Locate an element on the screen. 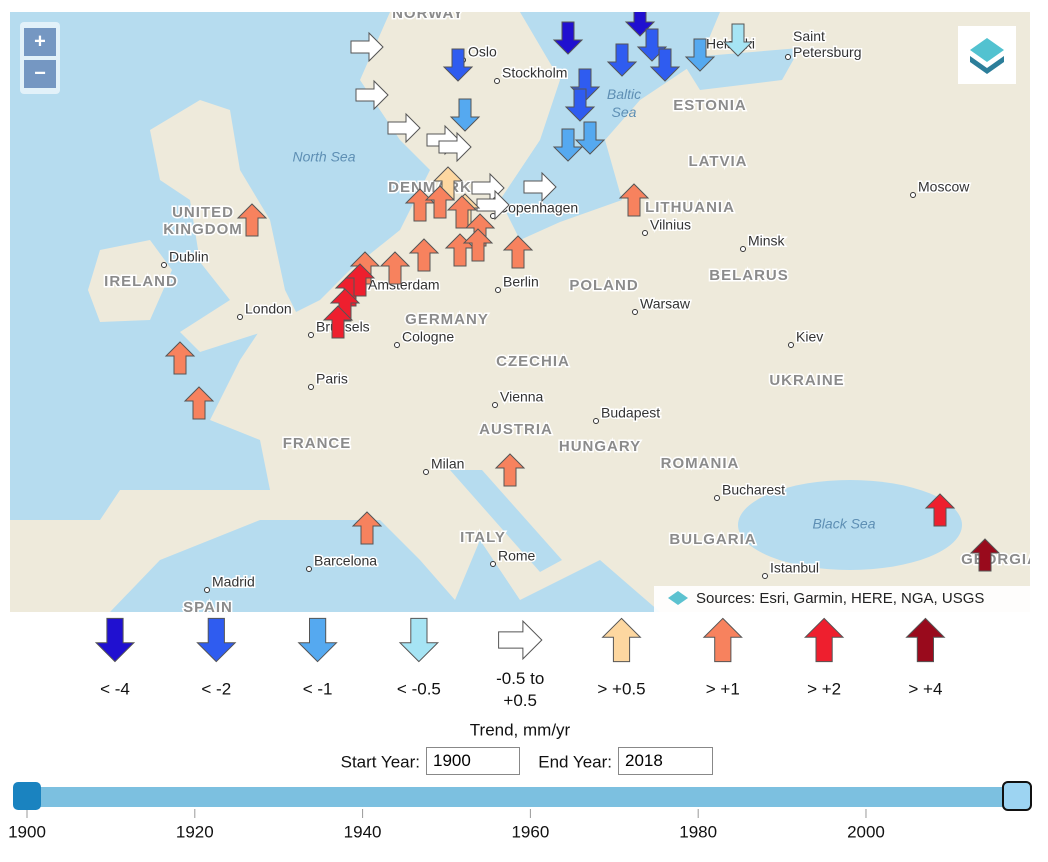 This screenshot has width=1048, height=862. legend-title: Trend, mm/yr is located at coordinates (520, 729).